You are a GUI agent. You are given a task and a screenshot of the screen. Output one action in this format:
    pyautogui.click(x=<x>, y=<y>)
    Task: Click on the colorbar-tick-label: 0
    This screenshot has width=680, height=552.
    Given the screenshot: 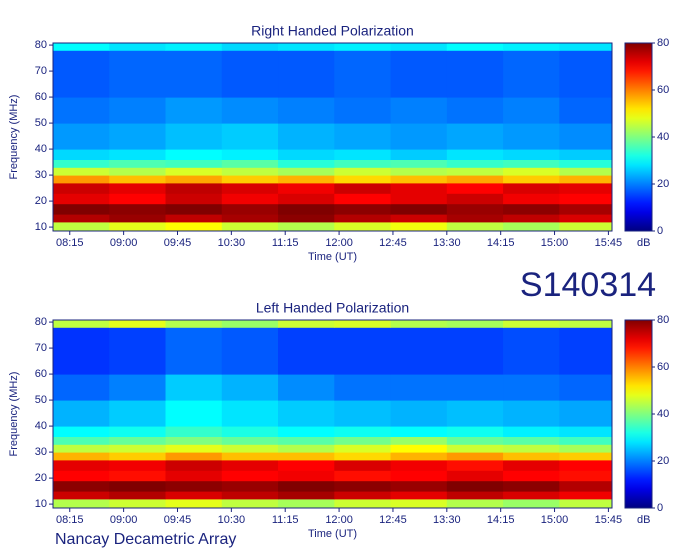 What is the action you would take?
    pyautogui.click(x=660, y=231)
    